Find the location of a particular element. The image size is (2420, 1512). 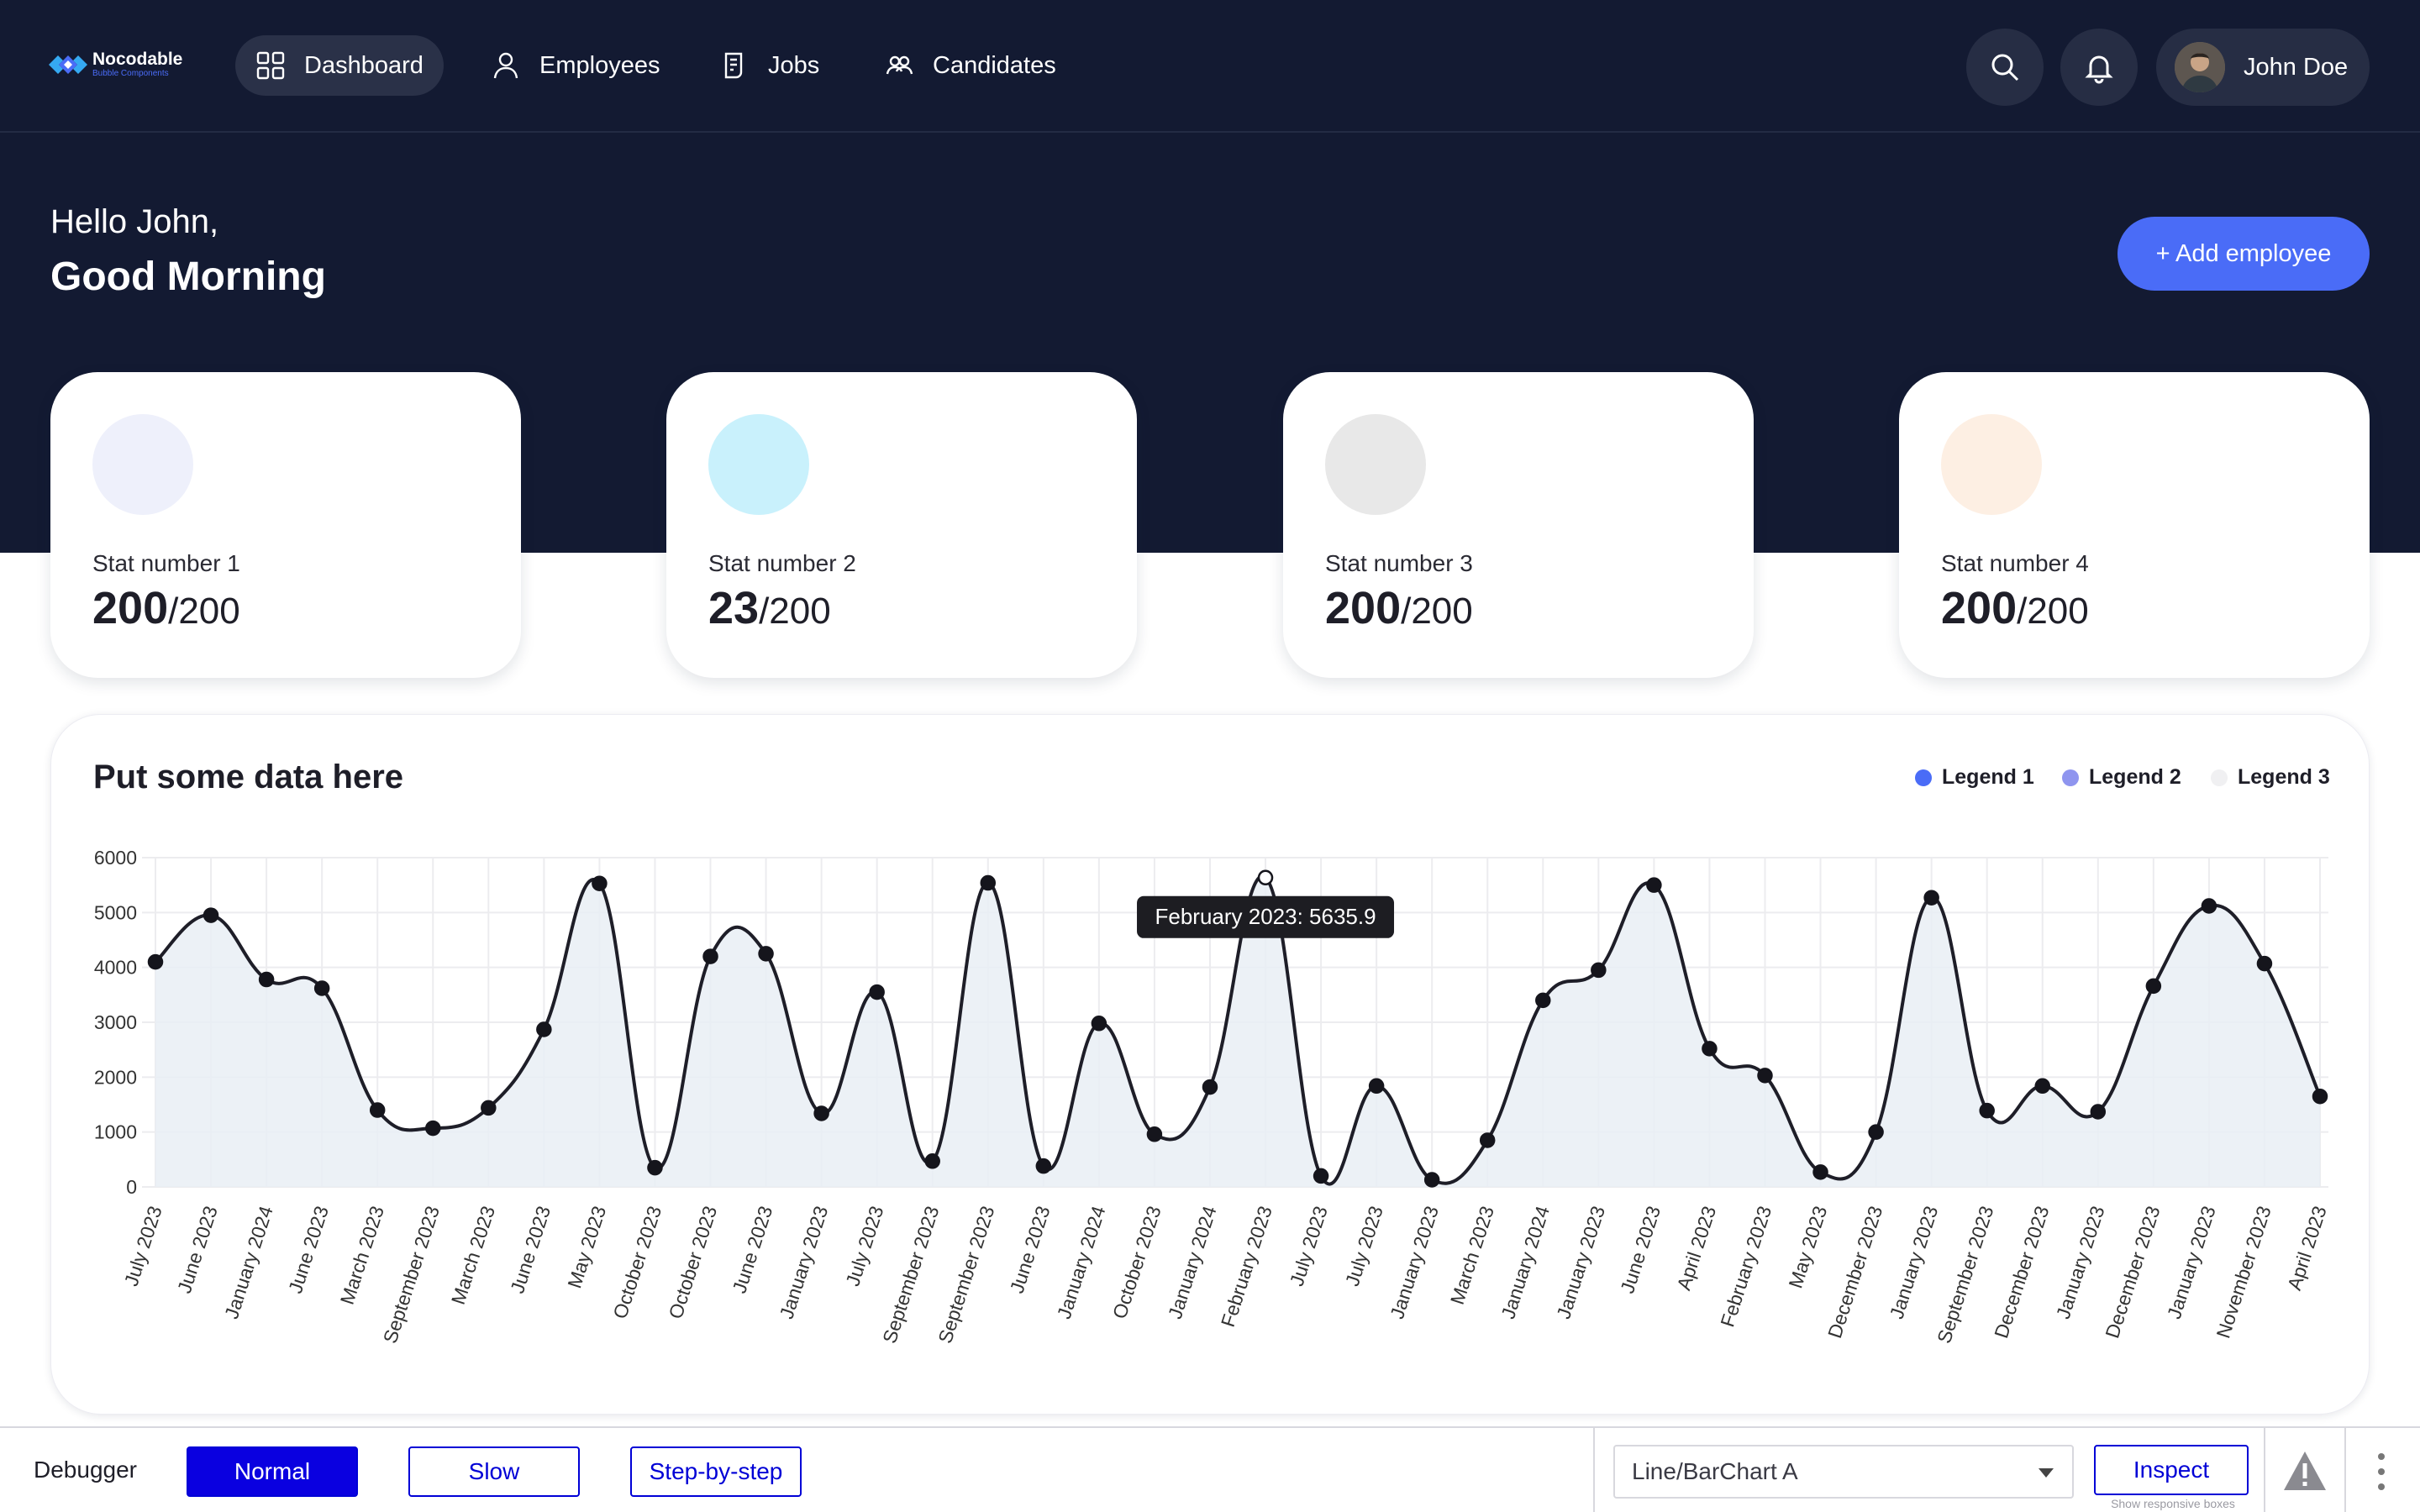

legend-item: Legend 1 is located at coordinates (1975, 777).